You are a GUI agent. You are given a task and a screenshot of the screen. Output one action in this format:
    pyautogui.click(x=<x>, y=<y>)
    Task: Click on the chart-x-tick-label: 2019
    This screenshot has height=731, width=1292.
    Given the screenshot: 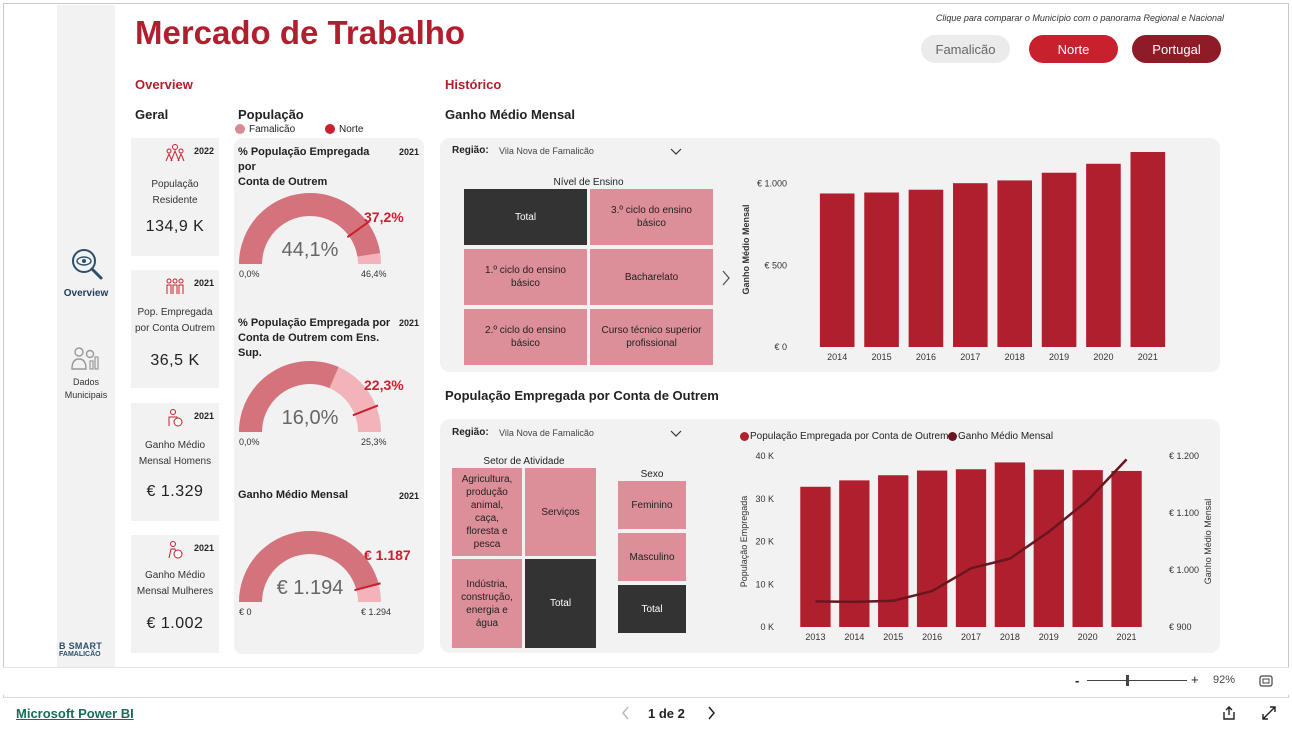 What is the action you would take?
    pyautogui.click(x=1049, y=637)
    